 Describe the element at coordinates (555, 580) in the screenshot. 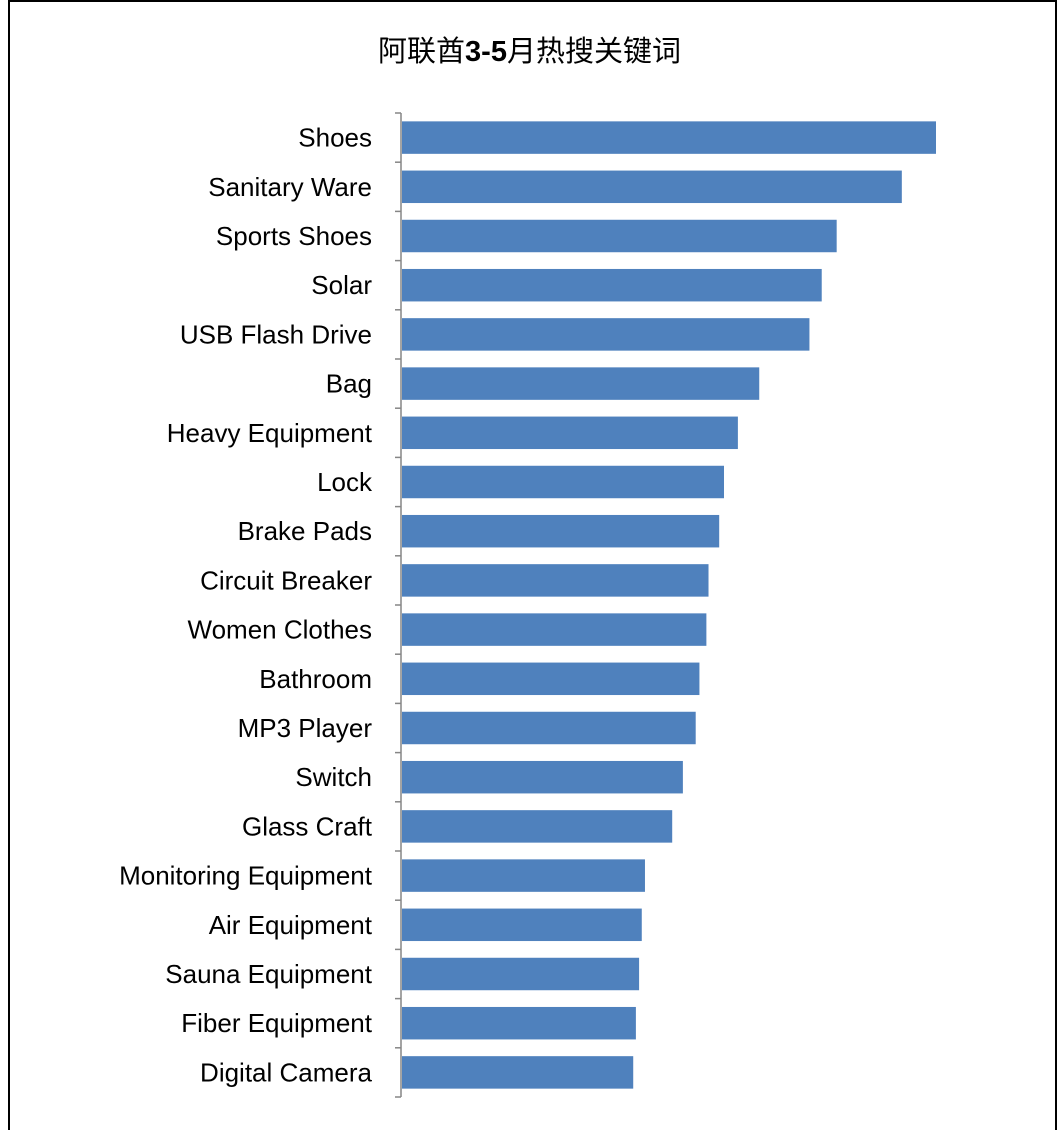

I see `bar-circuit-breaker` at that location.